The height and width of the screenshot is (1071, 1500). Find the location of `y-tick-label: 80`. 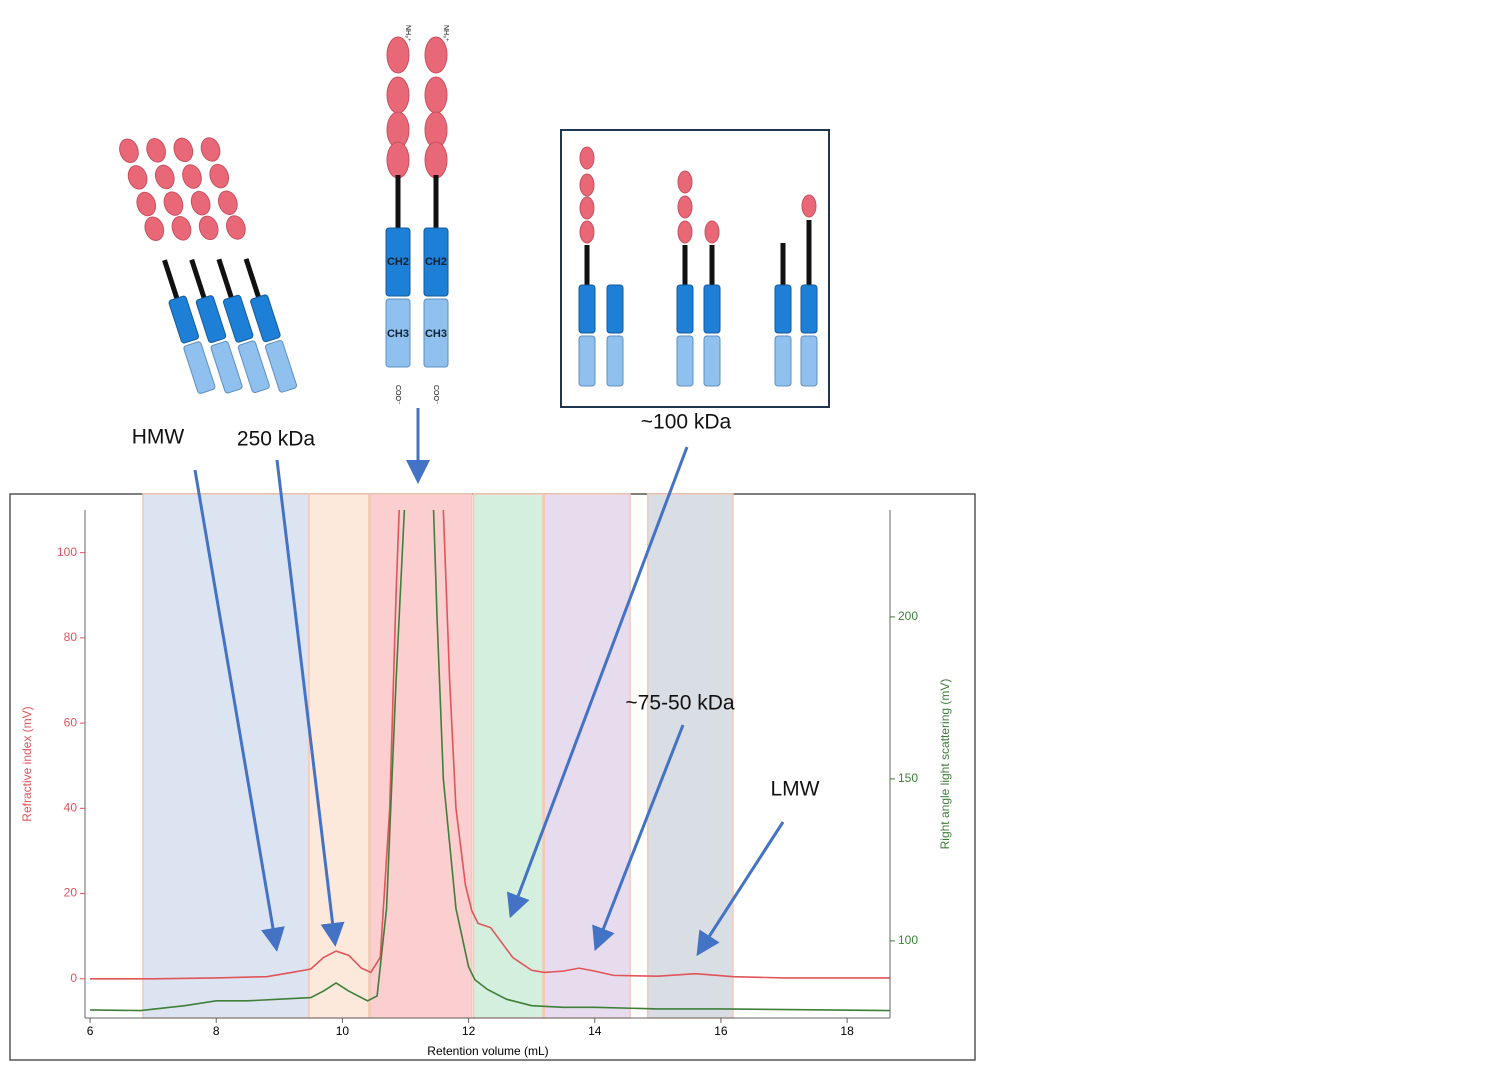

y-tick-label: 80 is located at coordinates (71, 637).